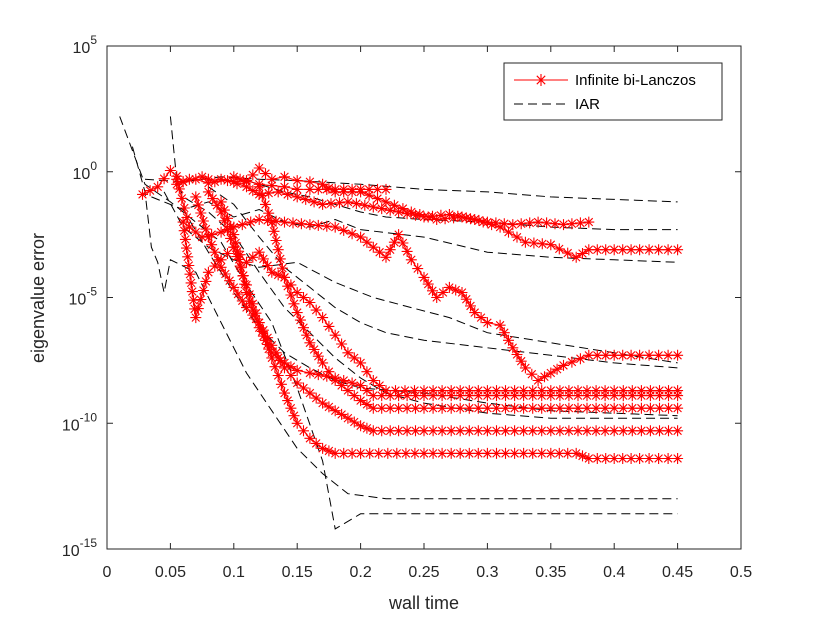 This screenshot has width=822, height=617. Describe the element at coordinates (297, 572) in the screenshot. I see `x-tick-label: 0.15` at that location.